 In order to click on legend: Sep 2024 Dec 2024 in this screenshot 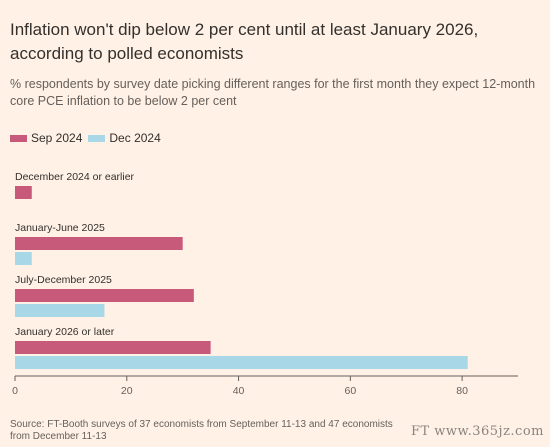, I will do `click(88, 138)`.